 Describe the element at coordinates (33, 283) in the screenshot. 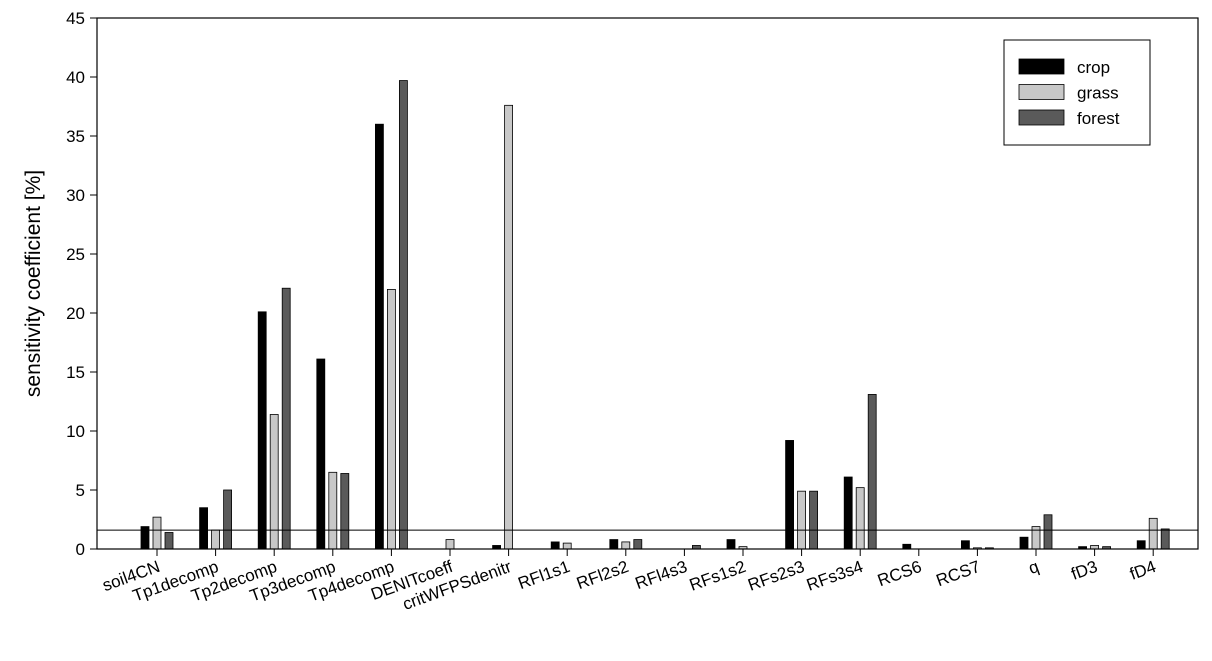

I see `y-axis-title: sensitivity coefficient [%]` at that location.